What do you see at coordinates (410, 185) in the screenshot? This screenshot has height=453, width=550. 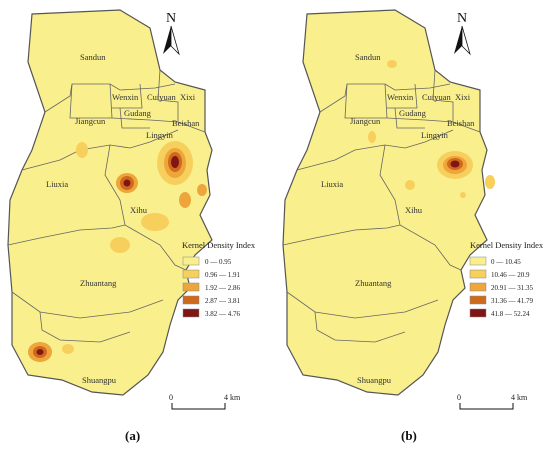 I see `hotspot-liuxia` at bounding box center [410, 185].